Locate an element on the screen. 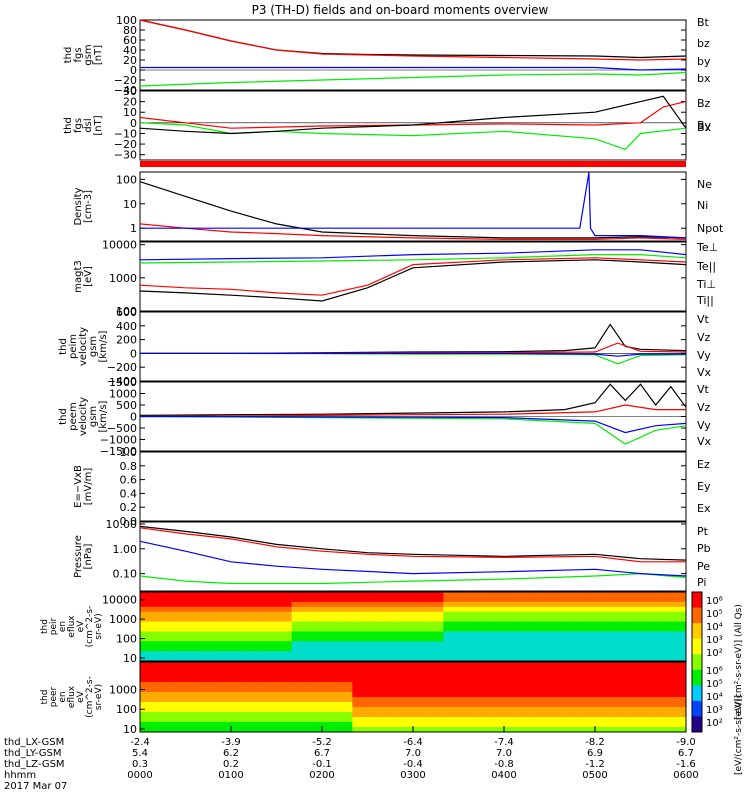 The height and width of the screenshot is (800, 750). series-Te|| is located at coordinates (413, 280).